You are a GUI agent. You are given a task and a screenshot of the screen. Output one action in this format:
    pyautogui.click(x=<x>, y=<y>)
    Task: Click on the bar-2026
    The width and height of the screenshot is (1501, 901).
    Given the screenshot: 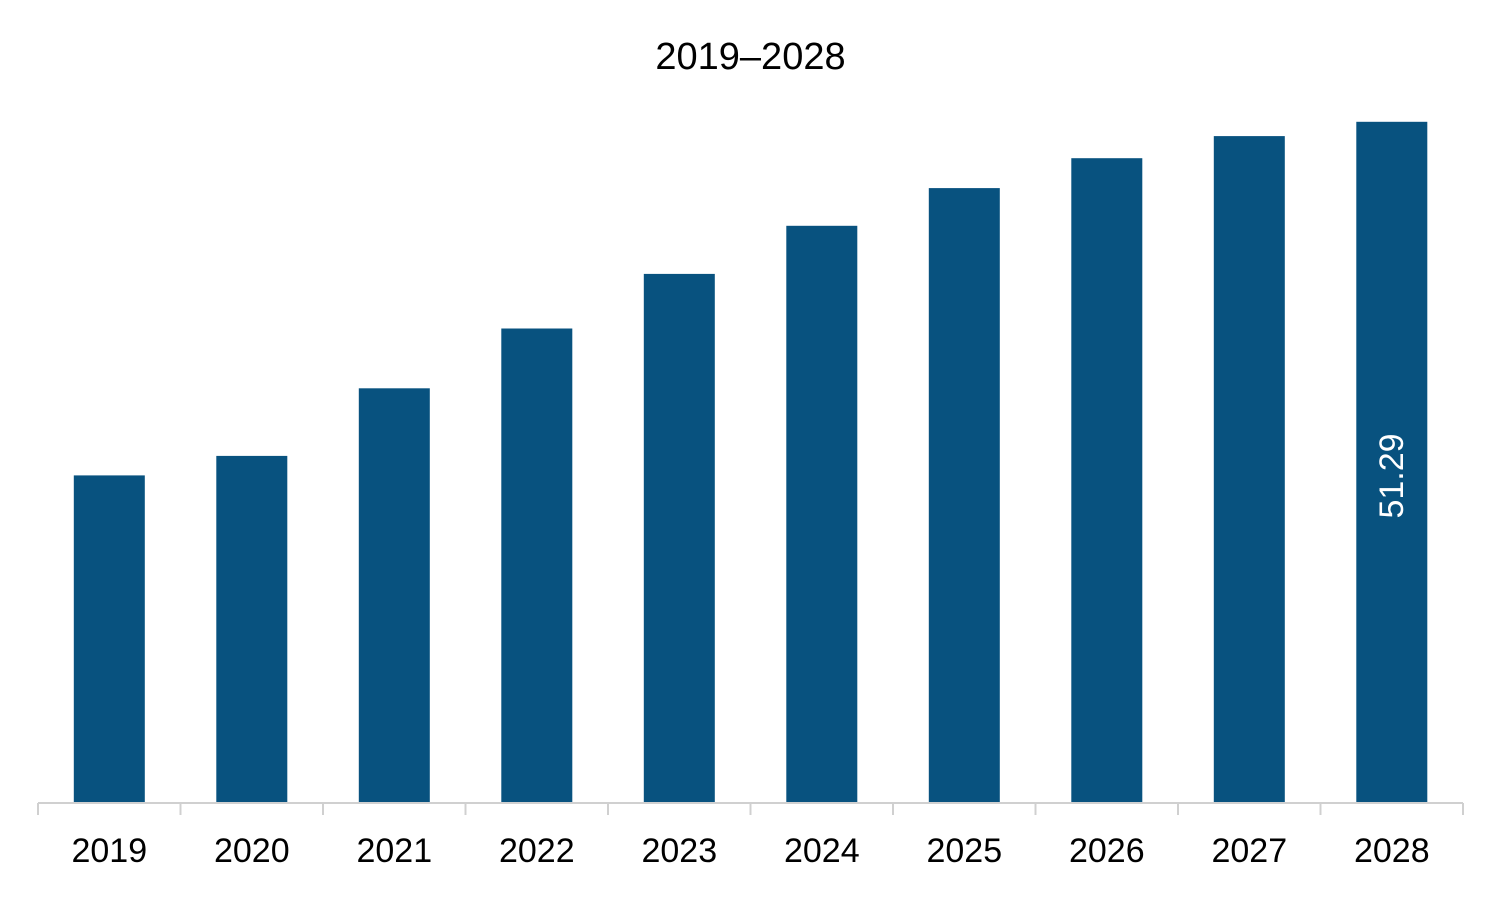 What is the action you would take?
    pyautogui.click(x=1107, y=480)
    